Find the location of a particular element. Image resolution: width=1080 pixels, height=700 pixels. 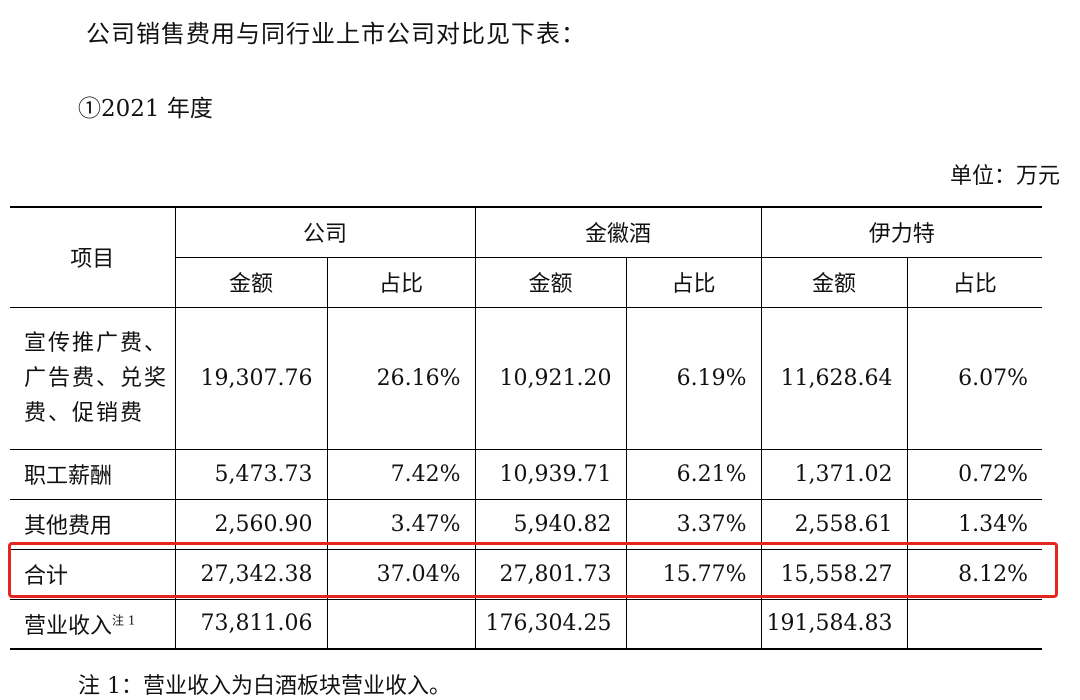

cell-value: 73,811.06 is located at coordinates (251, 624).